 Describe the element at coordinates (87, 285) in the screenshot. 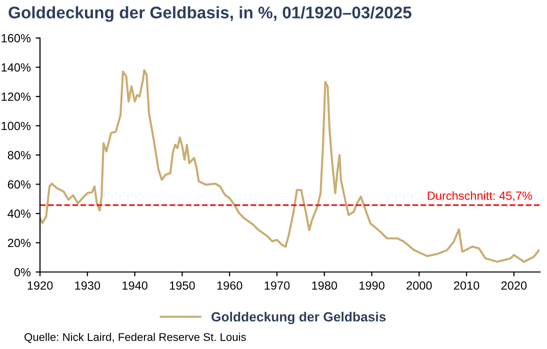

I see `x-tick-label: 1930` at that location.